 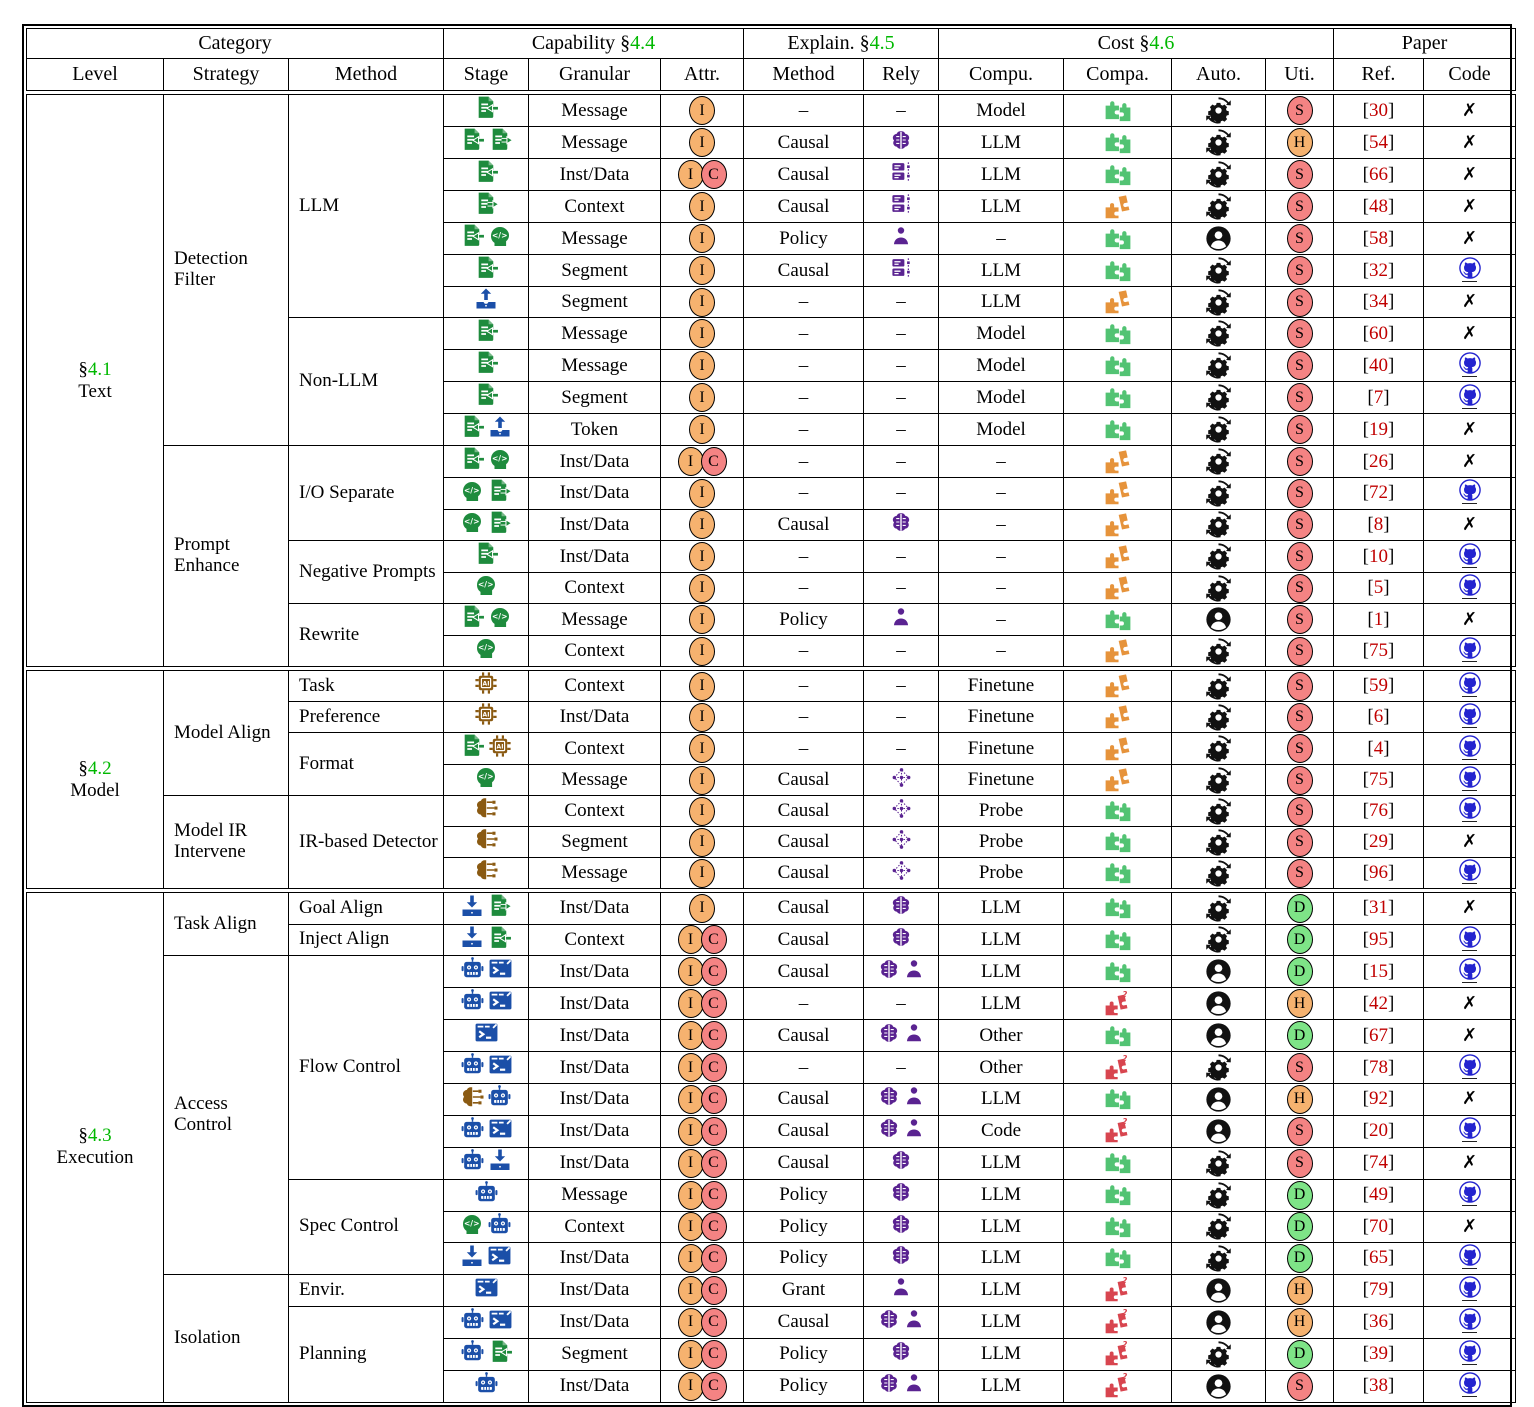 What do you see at coordinates (1378, 270) in the screenshot?
I see `citation-link: [32]` at bounding box center [1378, 270].